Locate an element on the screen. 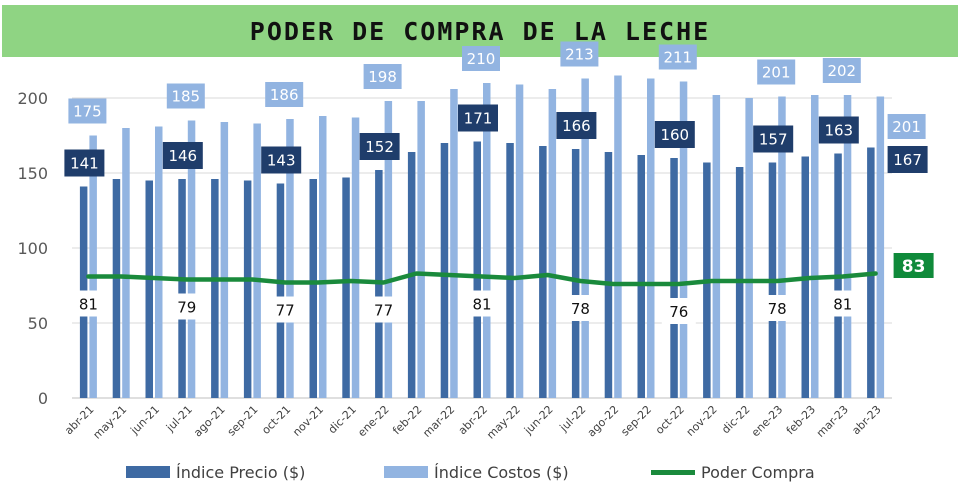  data-label-precio: 166 is located at coordinates (576, 126).